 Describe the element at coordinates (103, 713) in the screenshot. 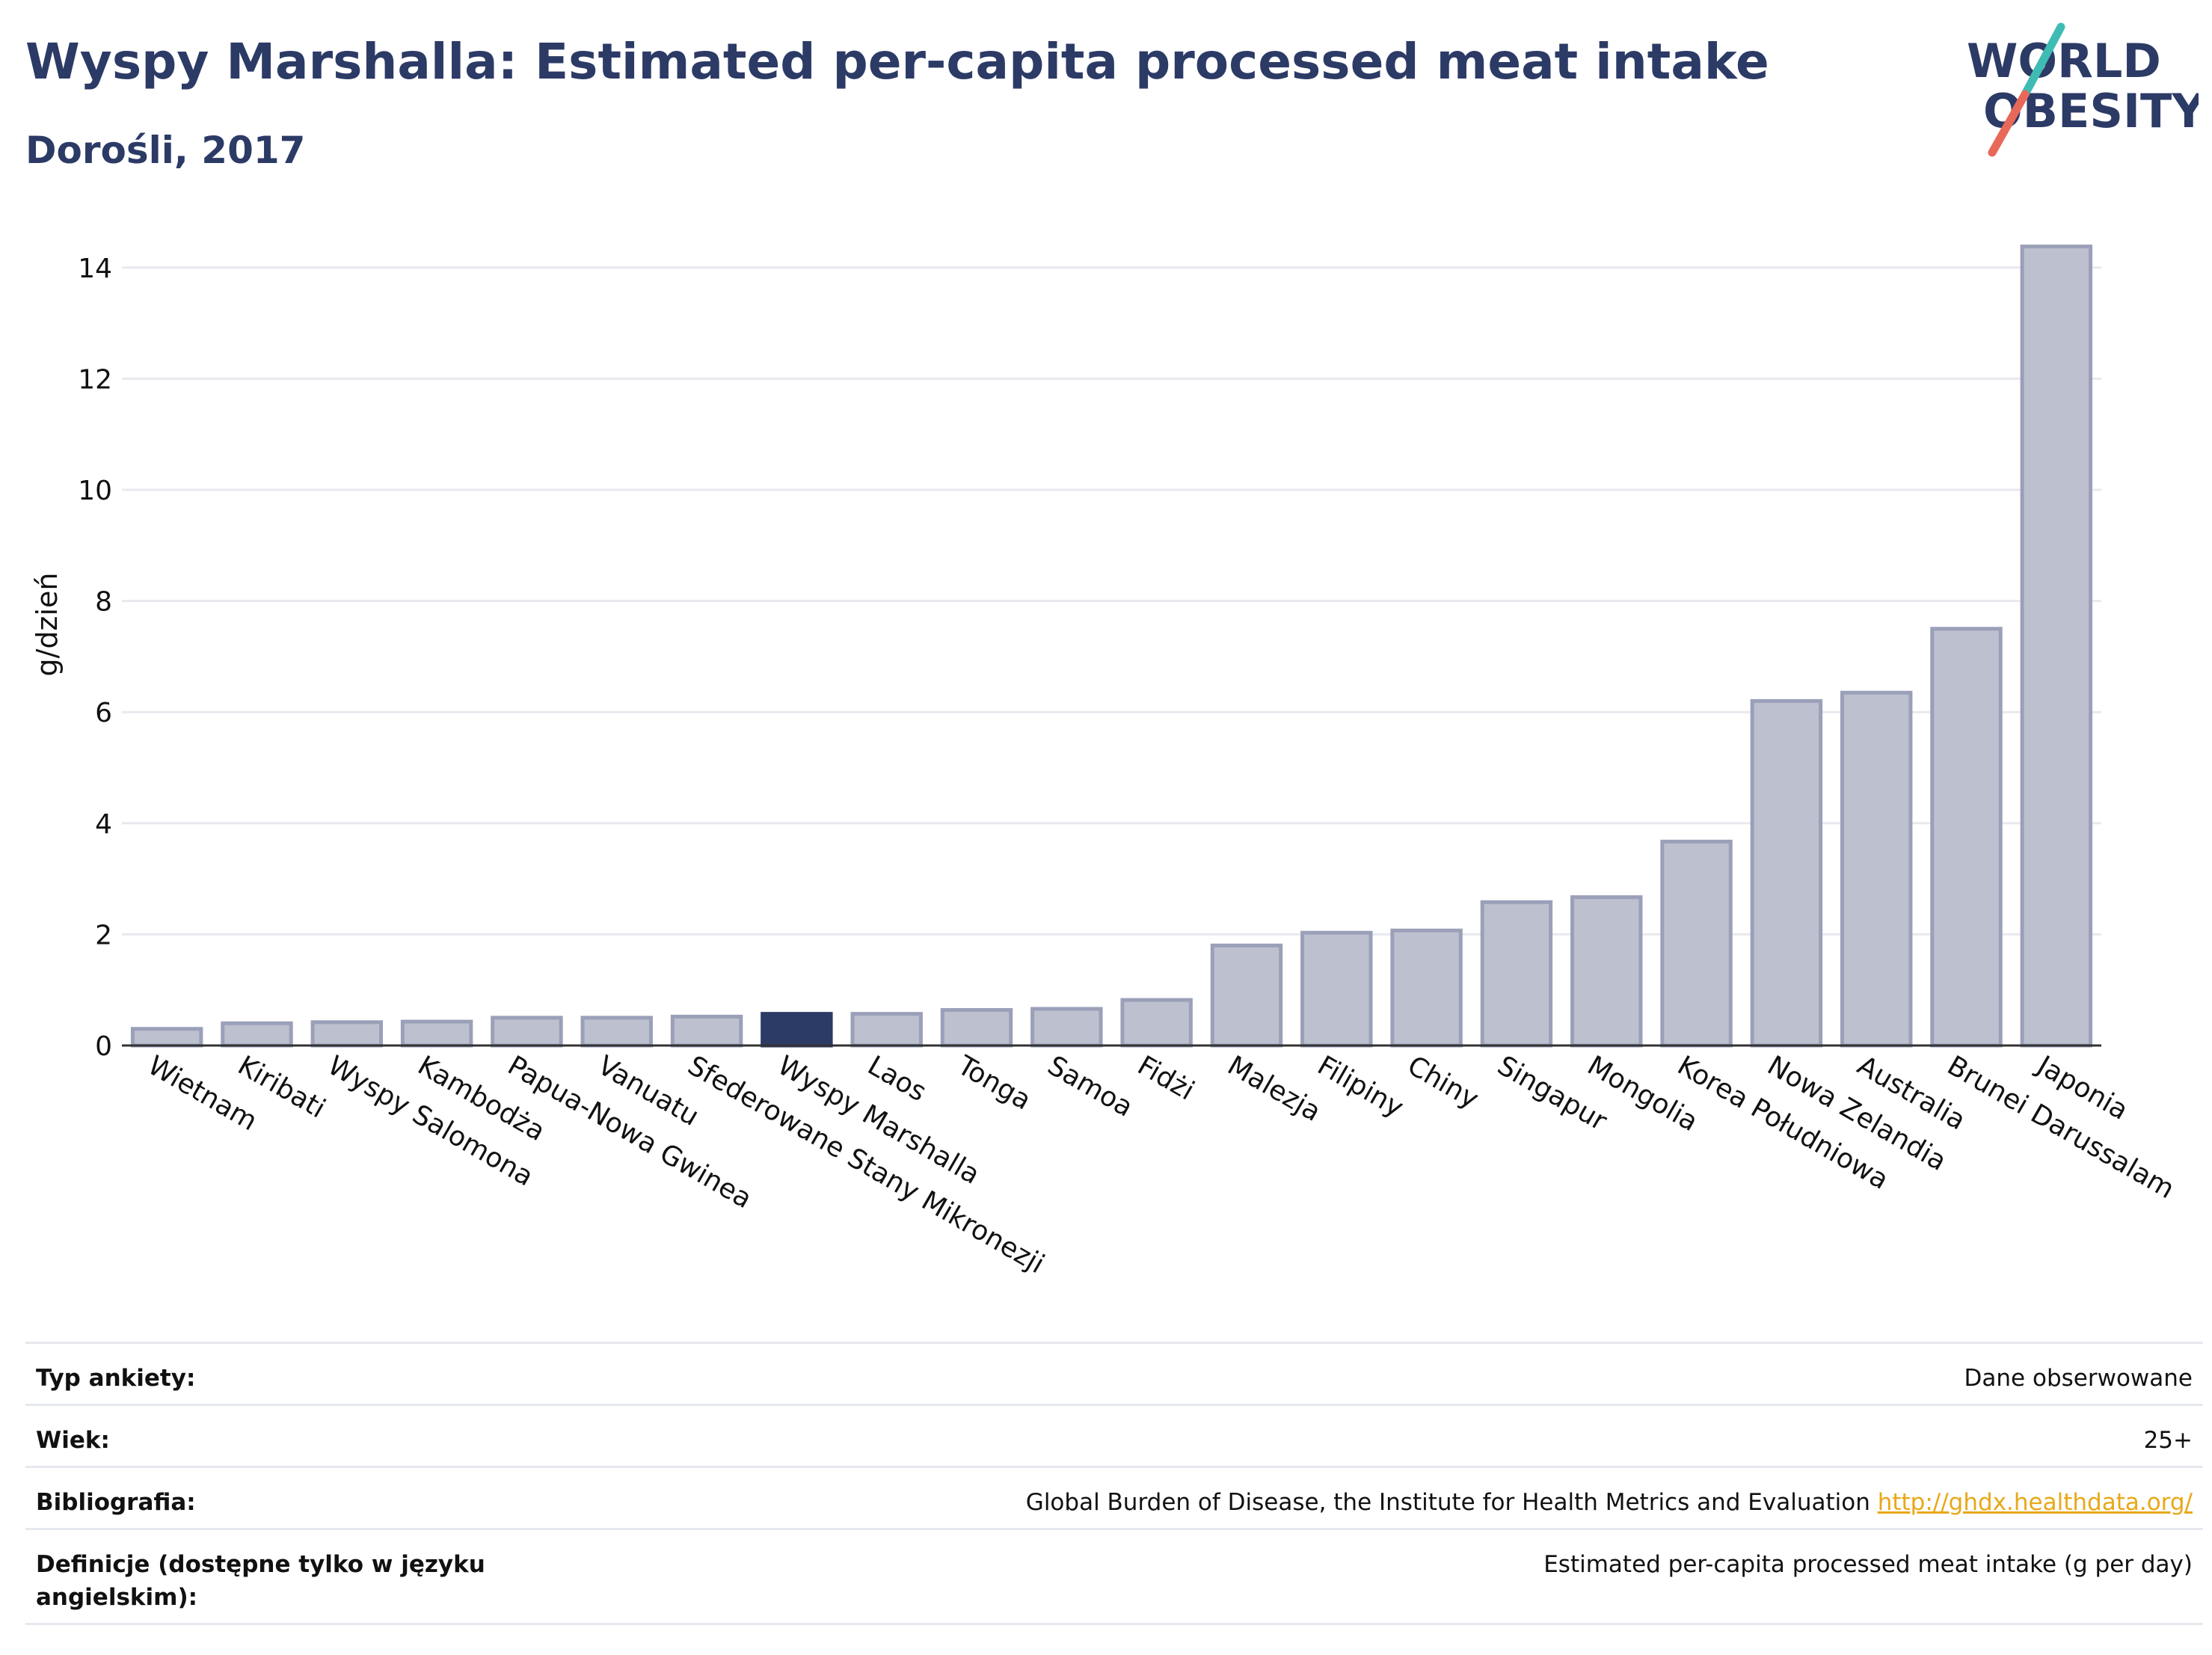

I see `y-tick-label: 6` at that location.